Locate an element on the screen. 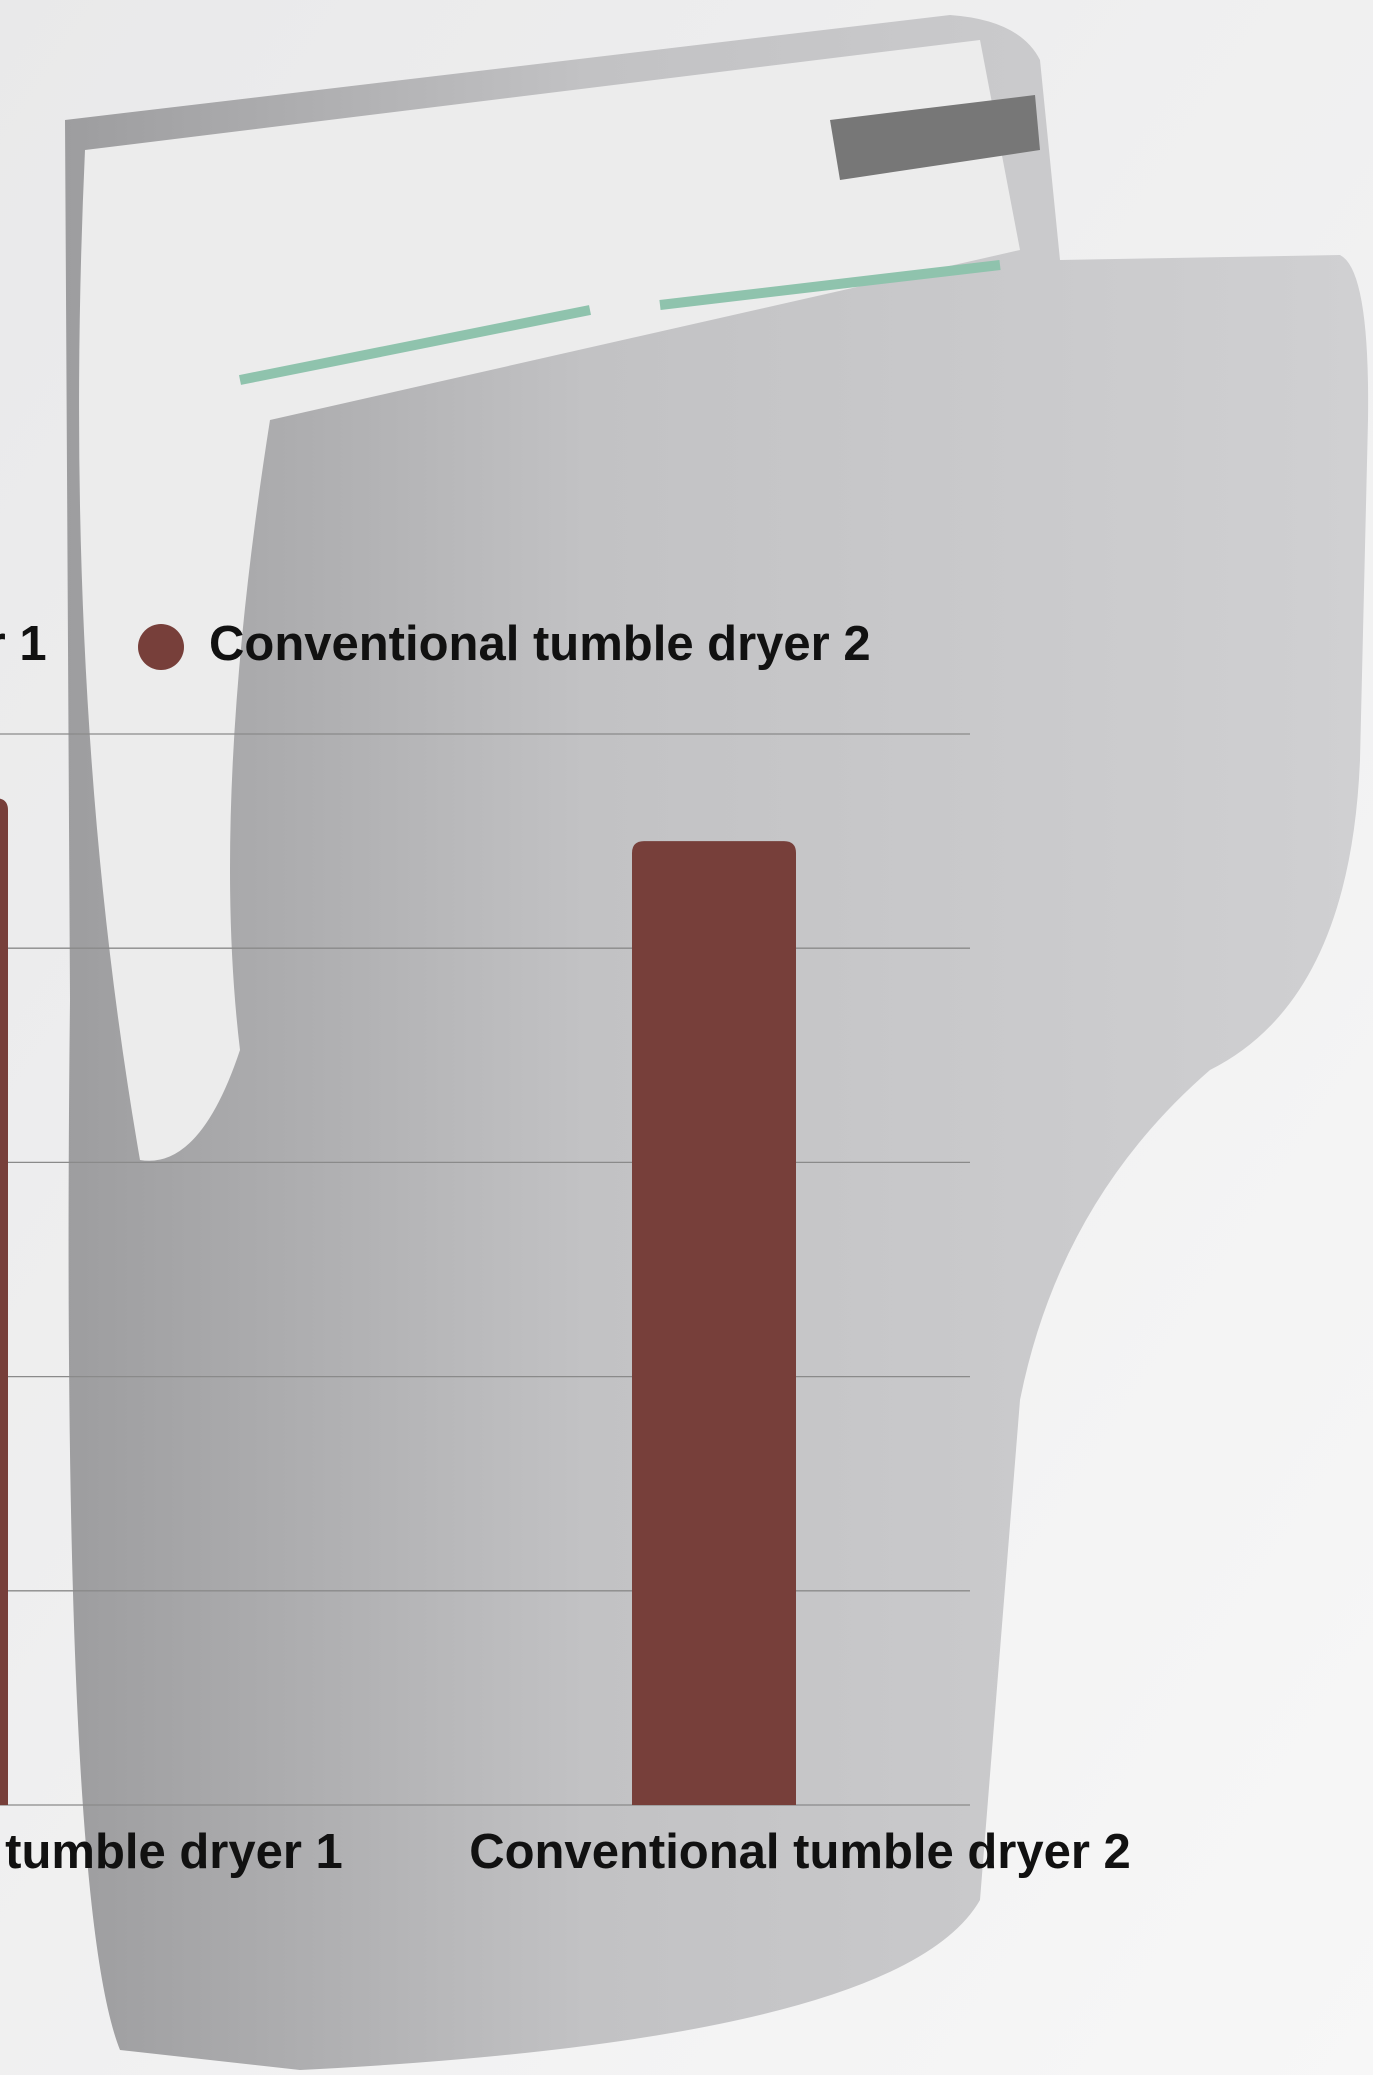  dryer-vent is located at coordinates (620, 322).